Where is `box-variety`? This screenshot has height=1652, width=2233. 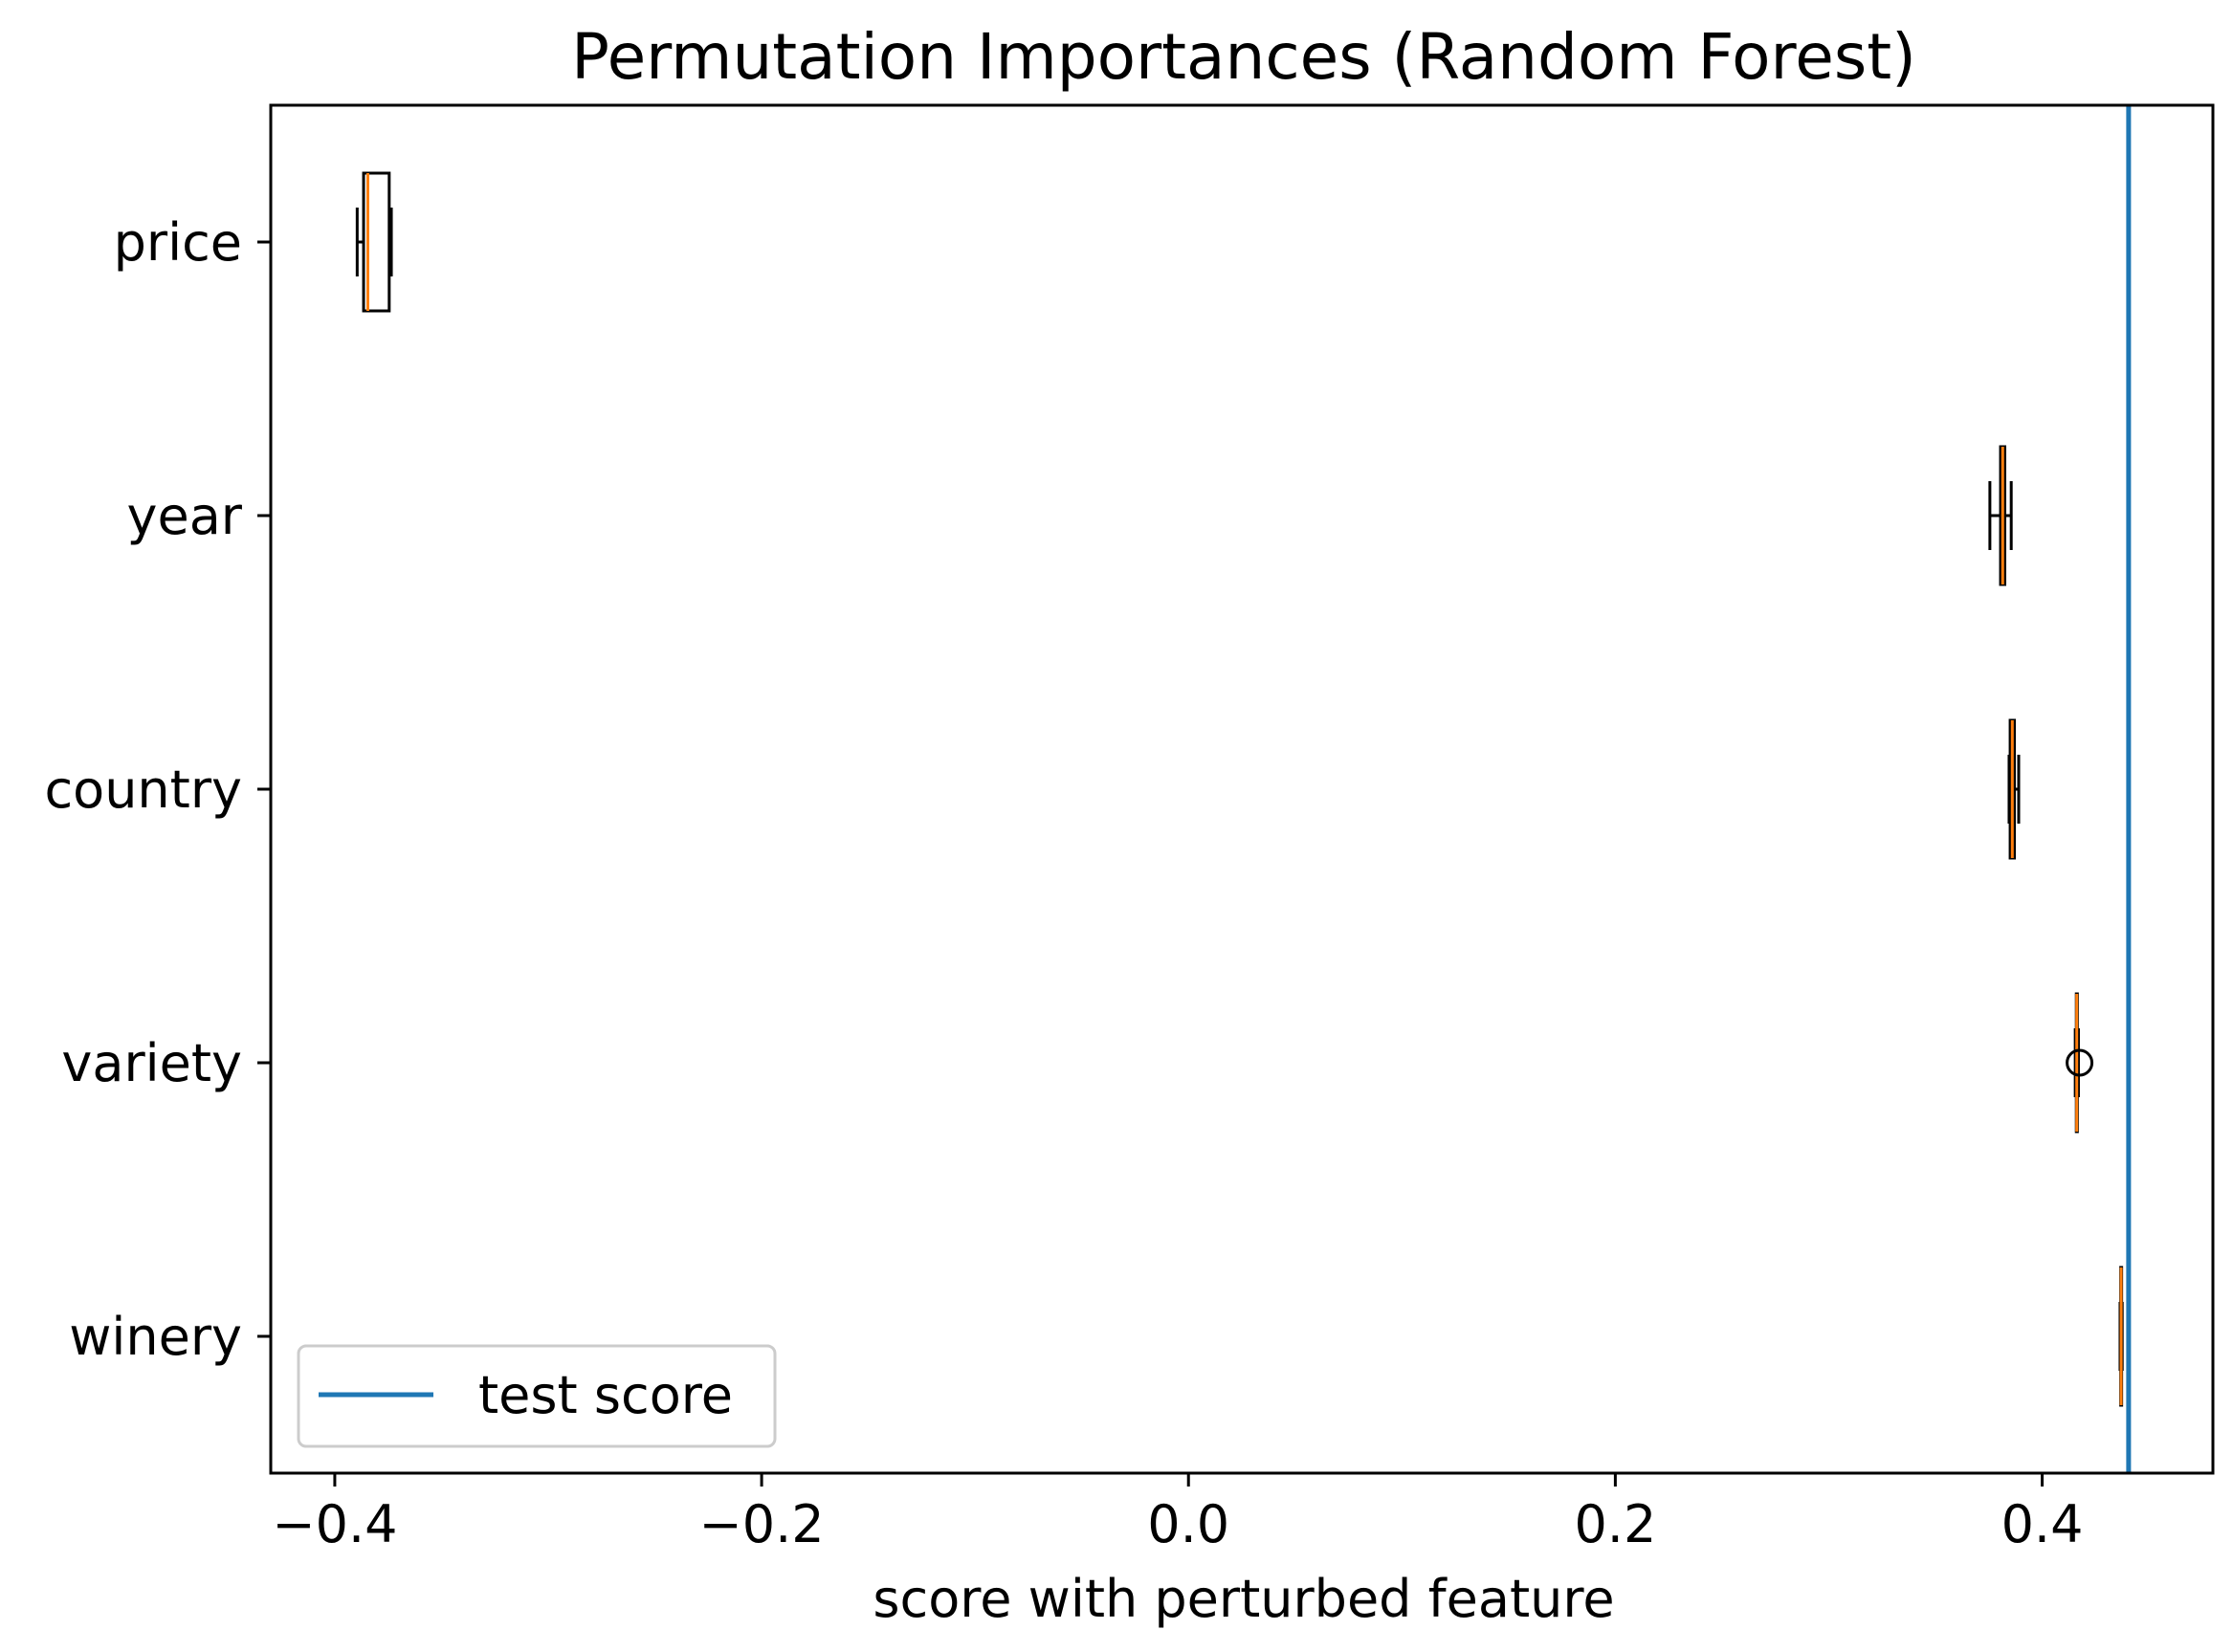 box-variety is located at coordinates (2080, 1063).